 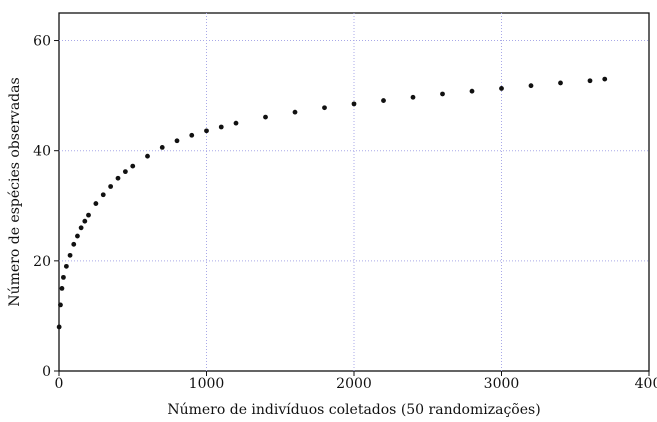 I want to click on y-tick-label: 0, so click(x=46, y=372).